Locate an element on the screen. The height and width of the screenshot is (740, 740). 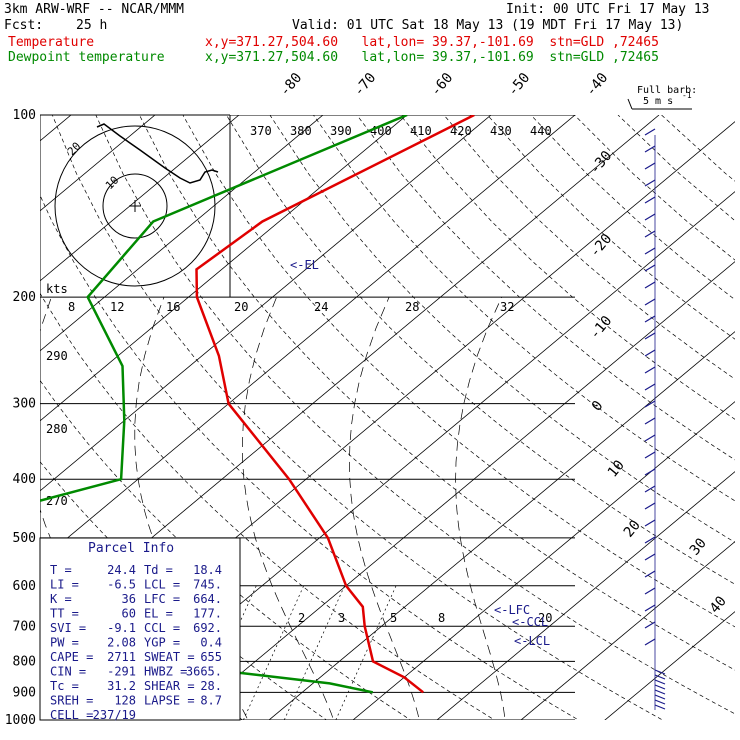
parcel-key: HWBZ = is located at coordinates (165, 672).